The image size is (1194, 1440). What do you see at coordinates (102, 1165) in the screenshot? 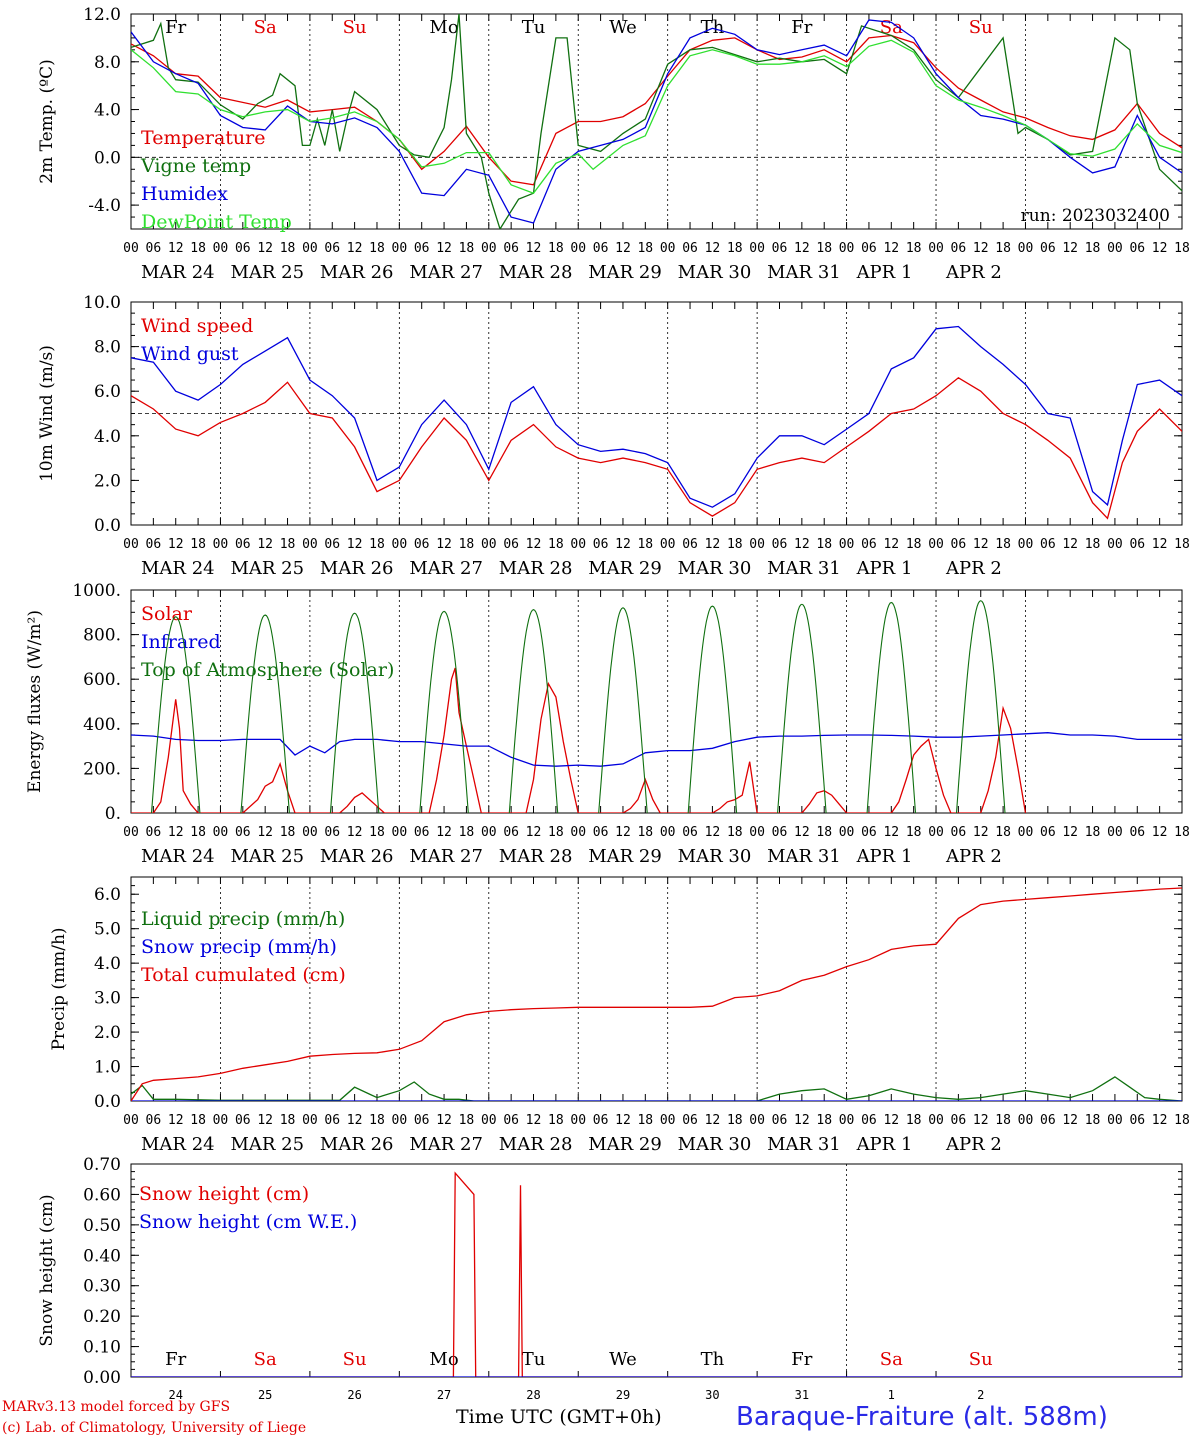
I see `y-tick-label: 0.70` at bounding box center [102, 1165].